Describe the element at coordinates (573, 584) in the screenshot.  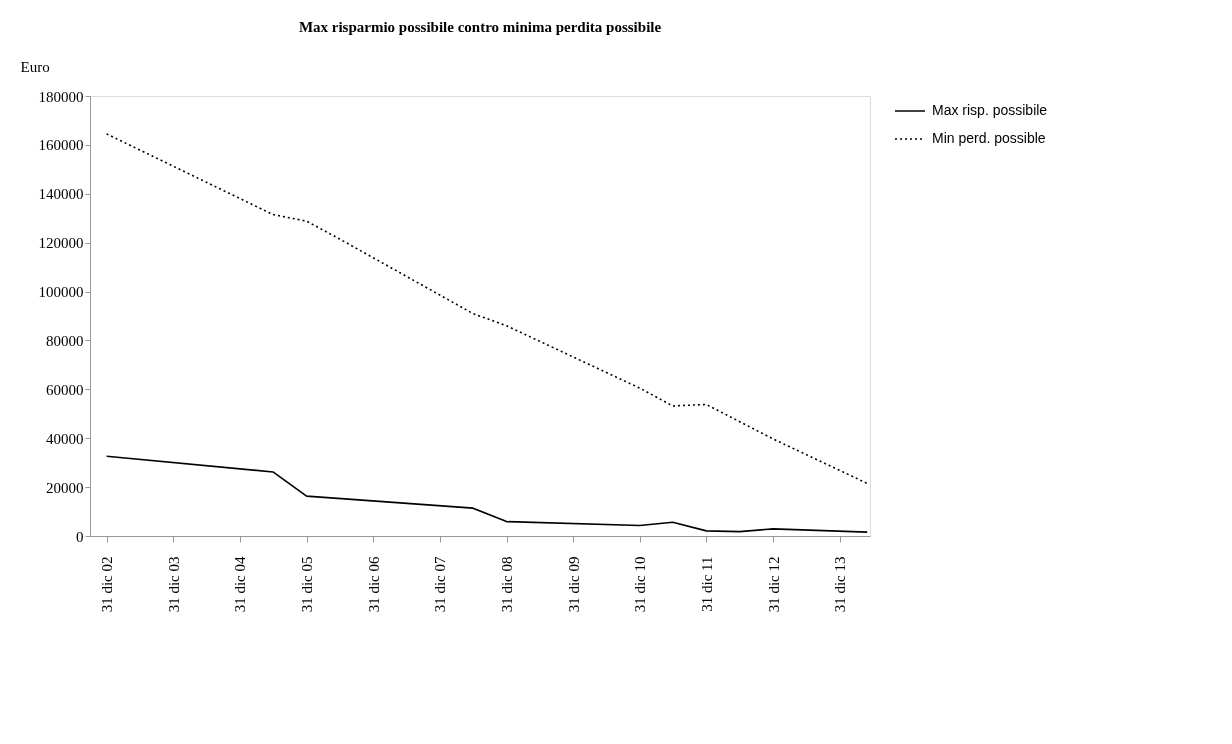
I see `x-tick-label: 31 dic 09` at that location.